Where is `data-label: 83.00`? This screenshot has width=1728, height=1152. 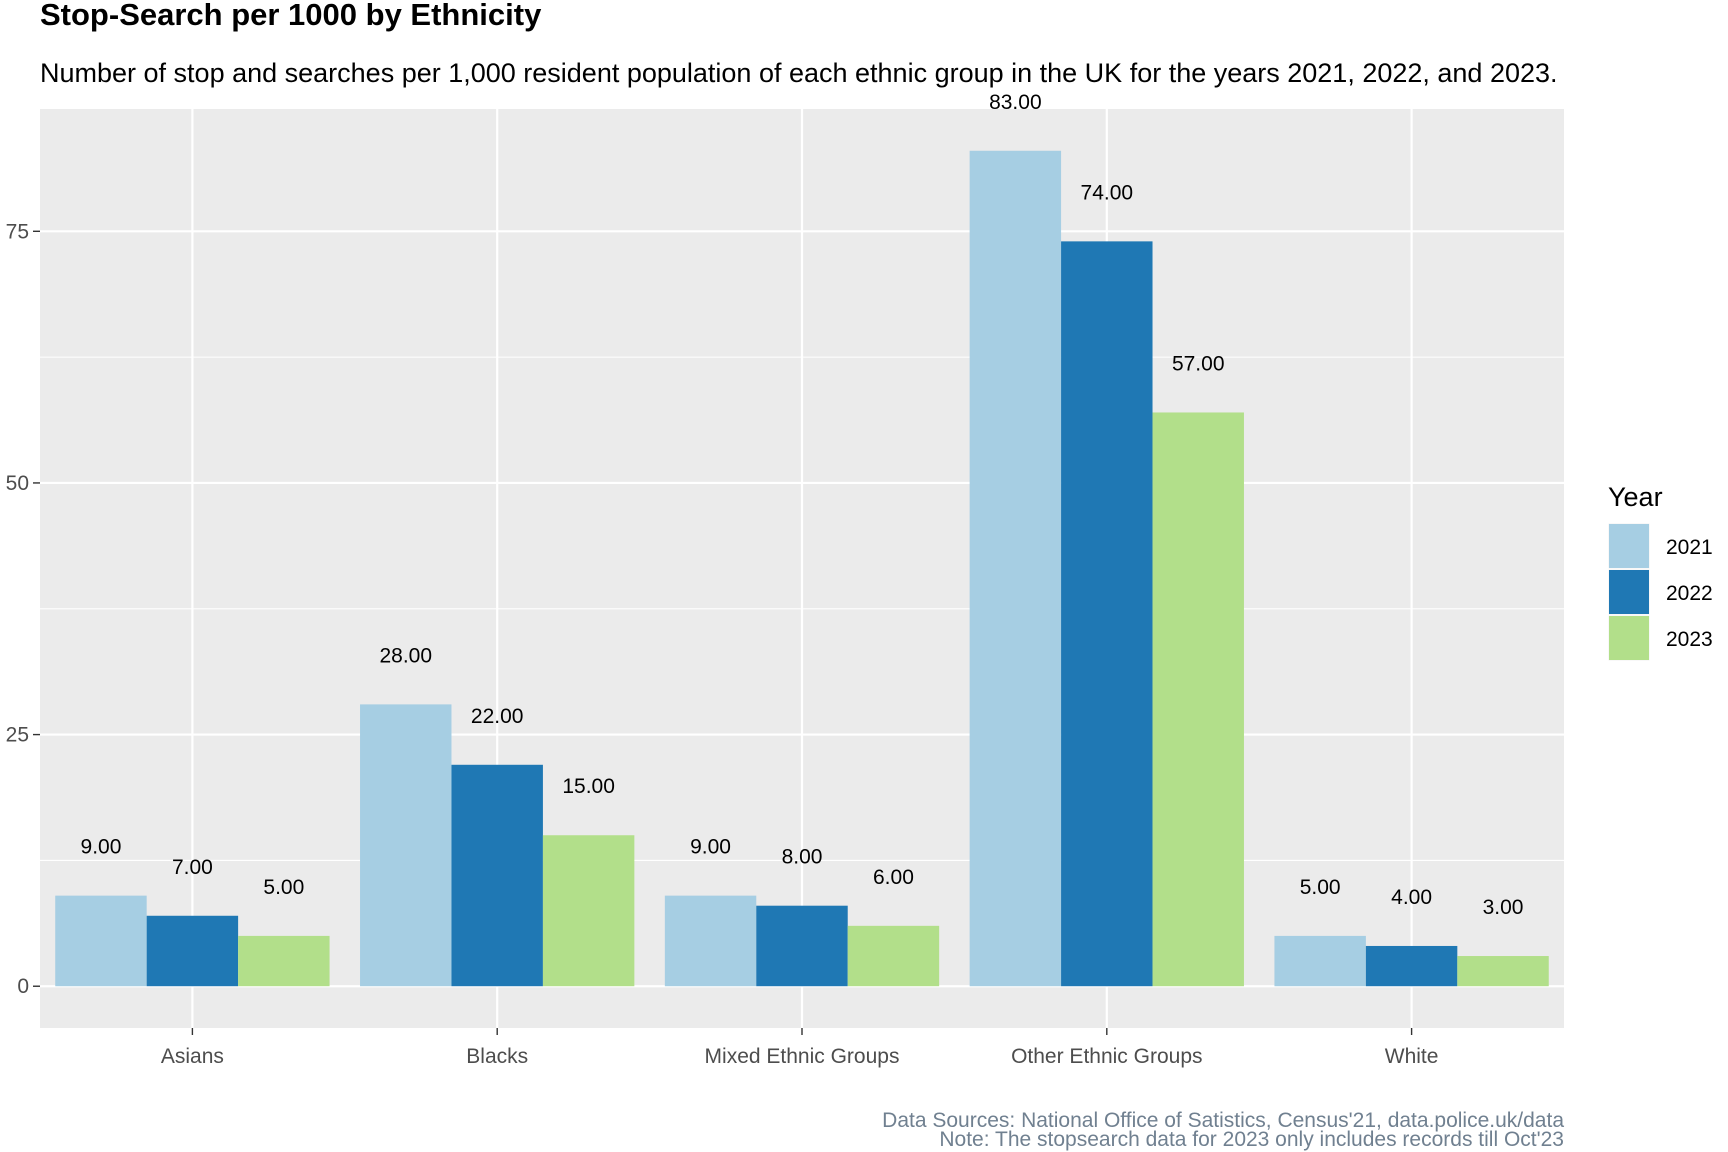
data-label: 83.00 is located at coordinates (1015, 102).